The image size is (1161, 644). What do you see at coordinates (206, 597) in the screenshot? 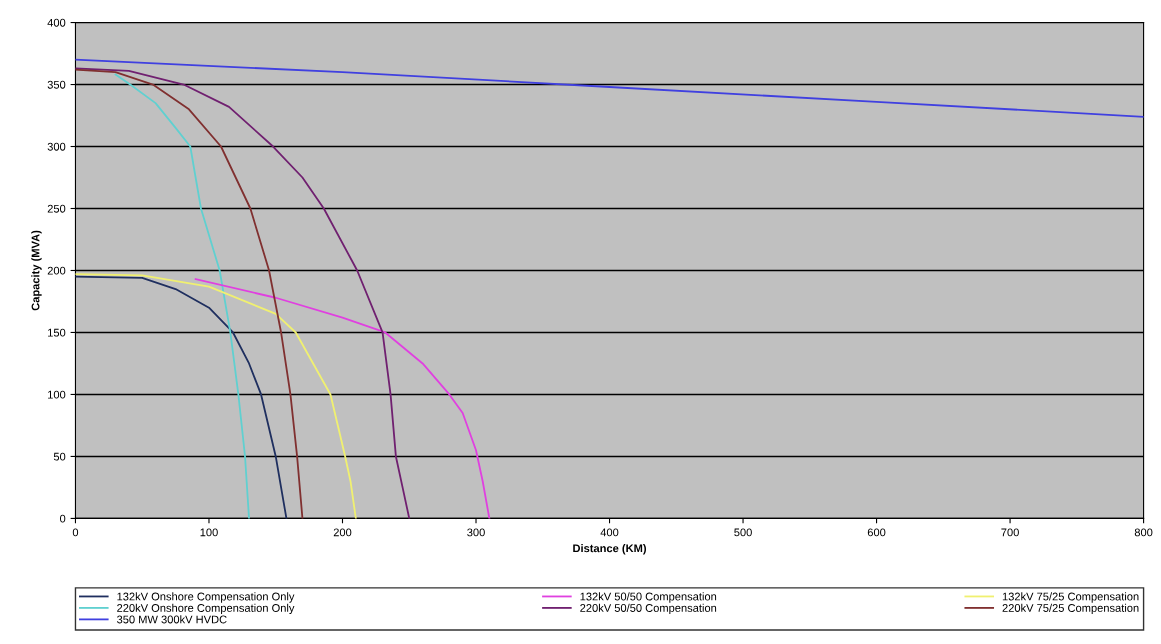
I see `legend-label: 132kV Onshore Compensation Only` at bounding box center [206, 597].